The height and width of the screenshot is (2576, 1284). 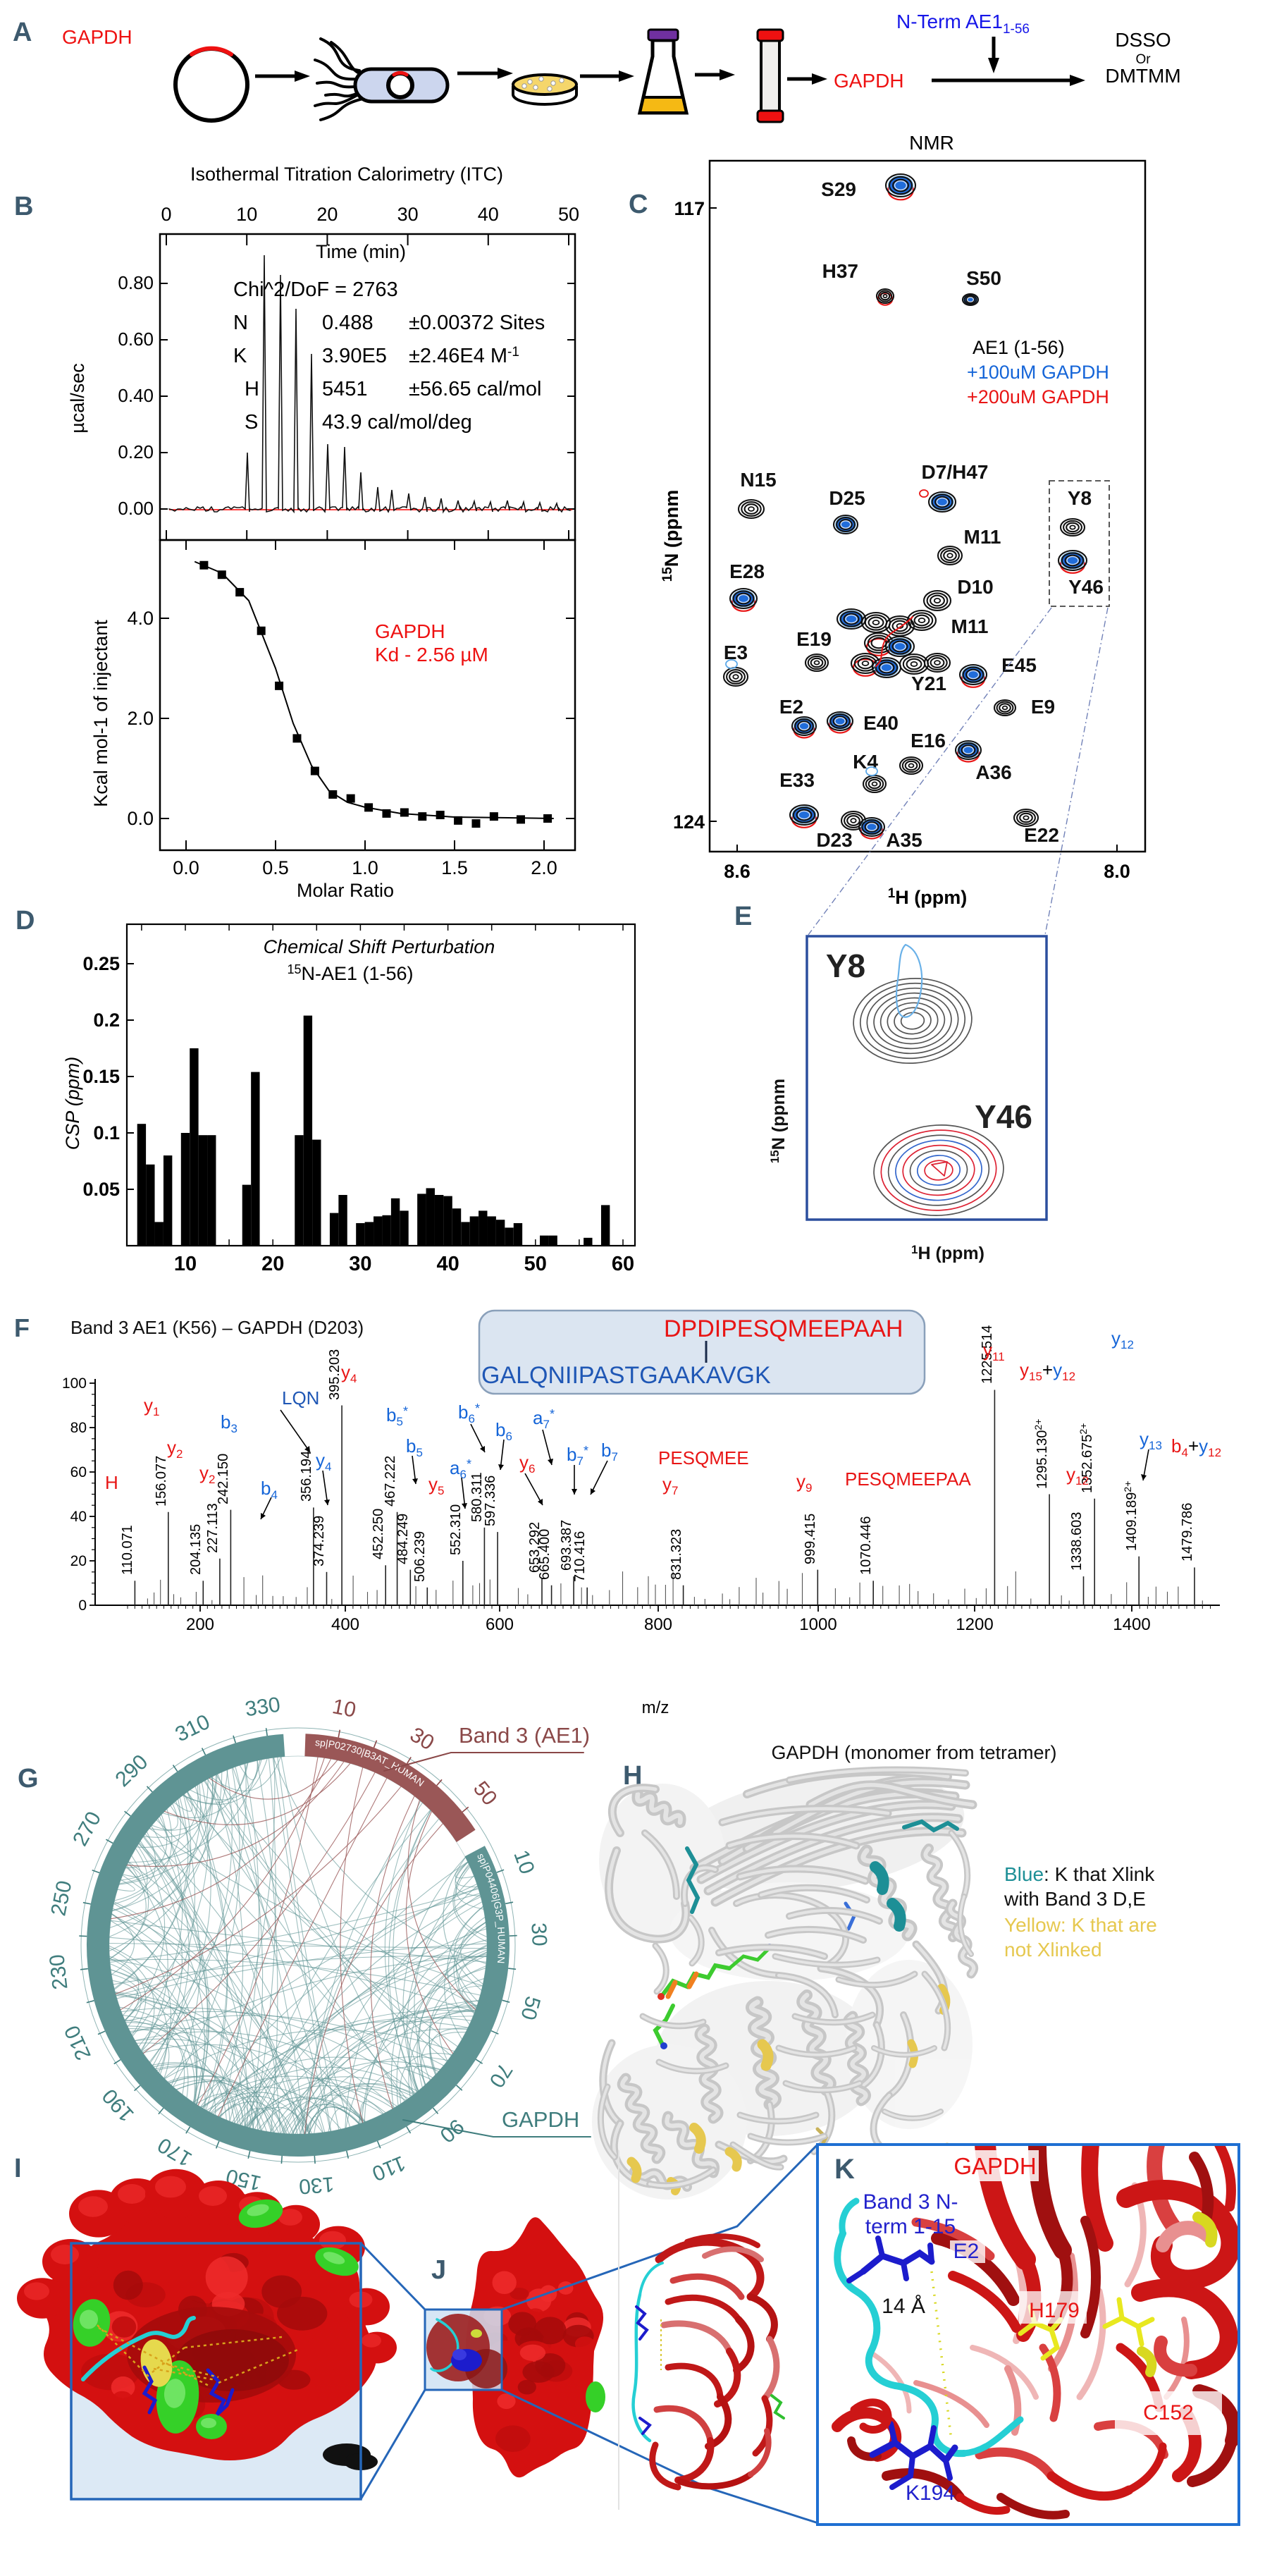 What do you see at coordinates (345, 389) in the screenshot?
I see `svg-text: 5451` at bounding box center [345, 389].